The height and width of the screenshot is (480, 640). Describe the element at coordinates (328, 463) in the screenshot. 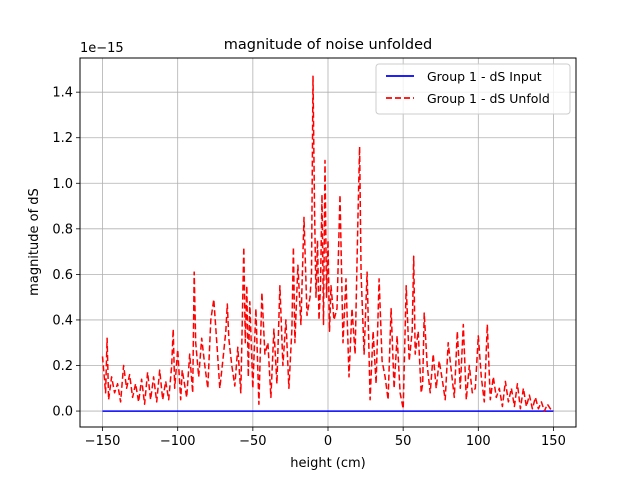

I see `x-axis-label: height (cm)` at that location.